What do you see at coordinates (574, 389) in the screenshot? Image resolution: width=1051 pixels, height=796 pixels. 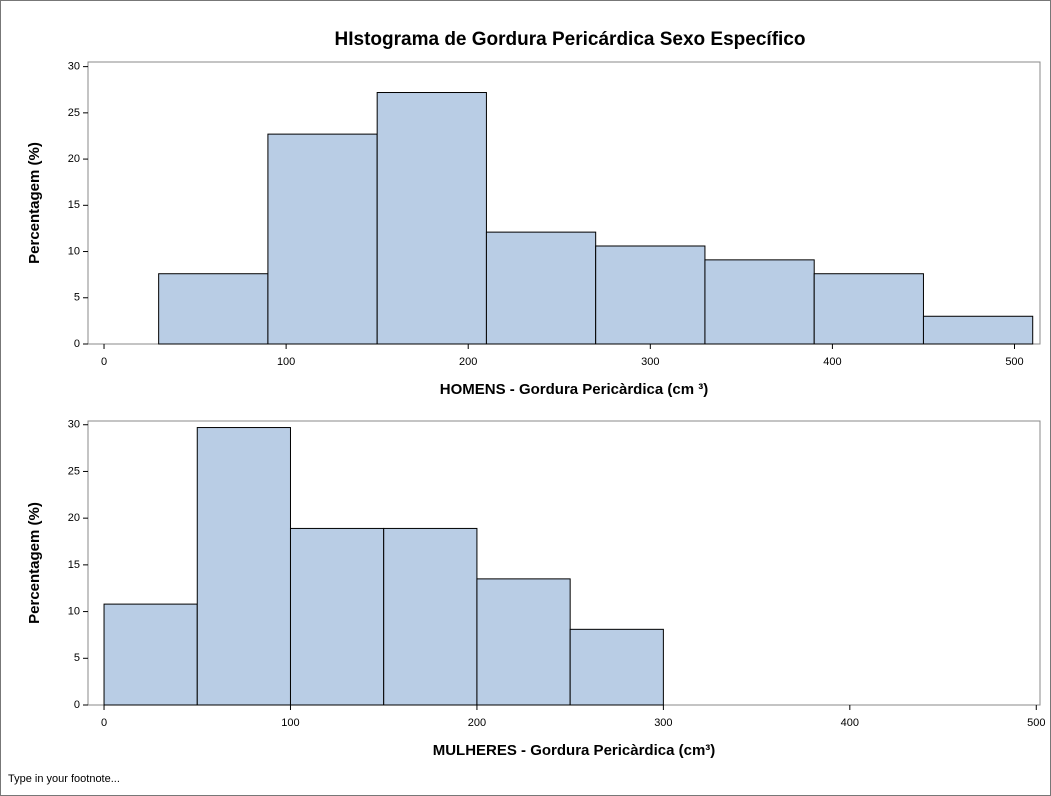 I see `x-axis-label: HOMENS - Gordura Pericàrdica (cm ³)` at bounding box center [574, 389].